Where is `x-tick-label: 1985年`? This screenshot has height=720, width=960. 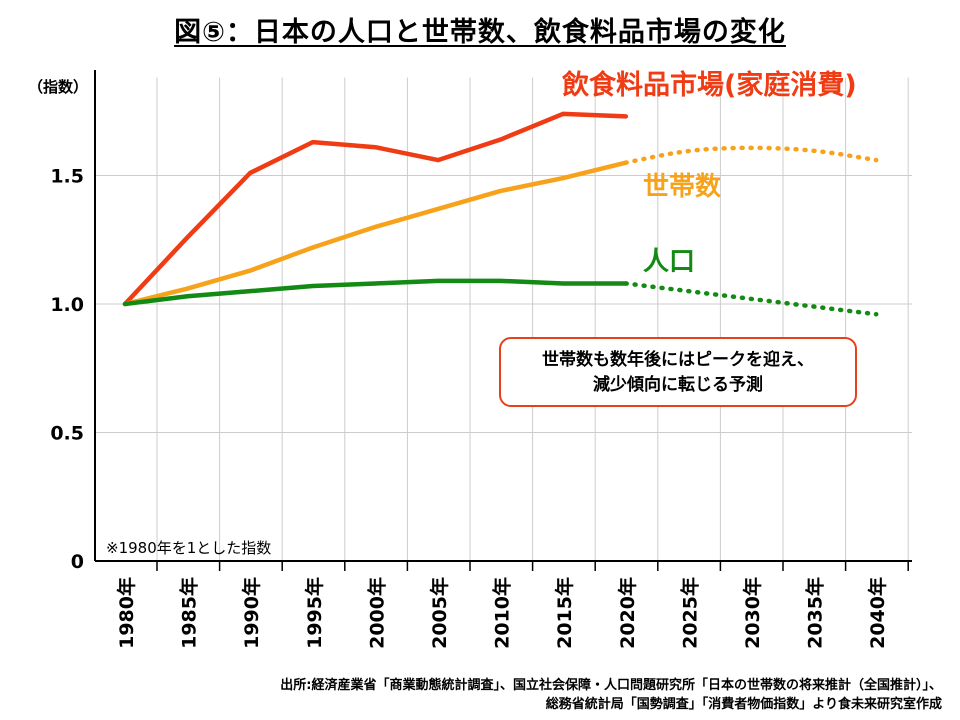 x-tick-label: 1985年 is located at coordinates (189, 613).